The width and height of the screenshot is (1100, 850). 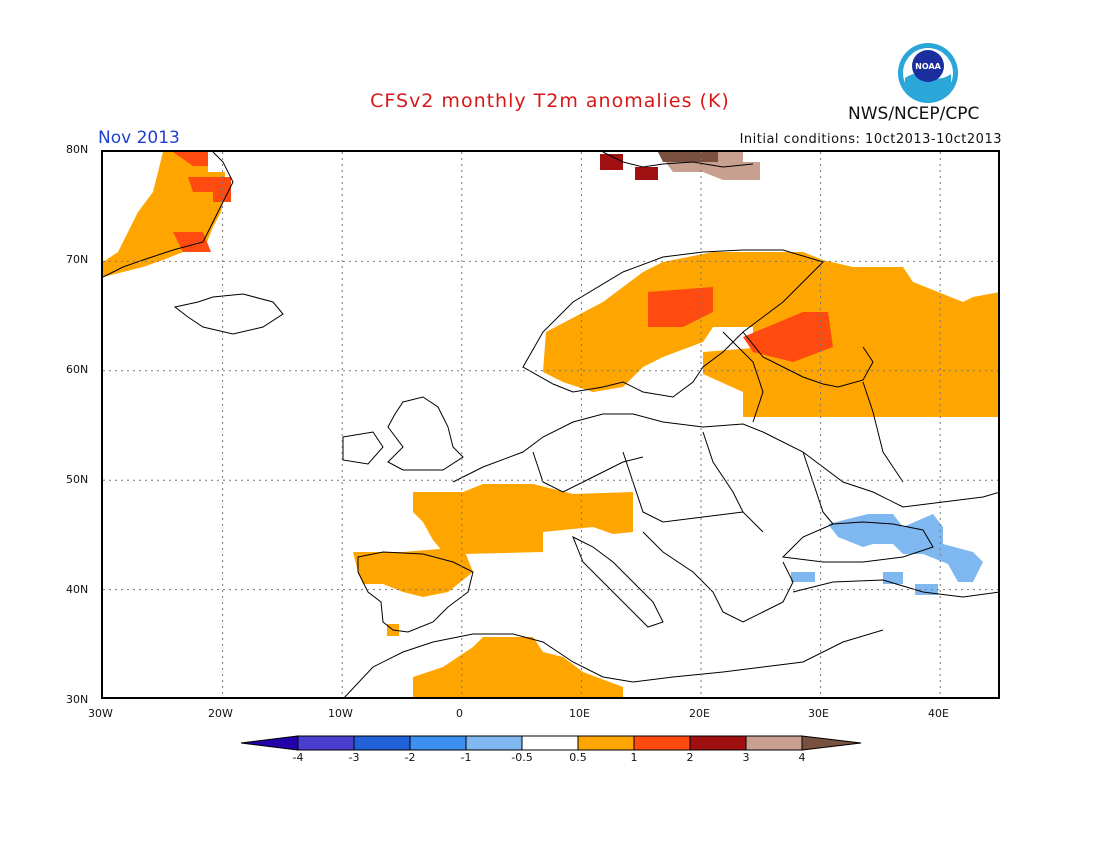 I want to click on coast-continent, so click(x=725, y=460).